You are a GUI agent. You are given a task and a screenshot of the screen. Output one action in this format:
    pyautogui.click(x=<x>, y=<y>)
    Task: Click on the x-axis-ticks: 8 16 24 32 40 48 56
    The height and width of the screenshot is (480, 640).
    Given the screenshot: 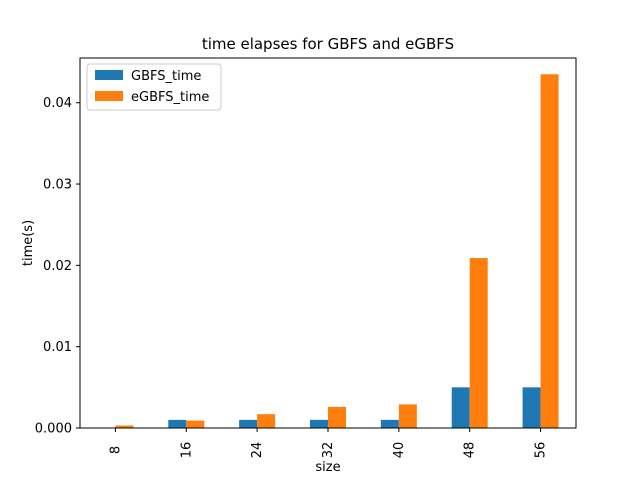 What is the action you would take?
    pyautogui.click(x=328, y=443)
    